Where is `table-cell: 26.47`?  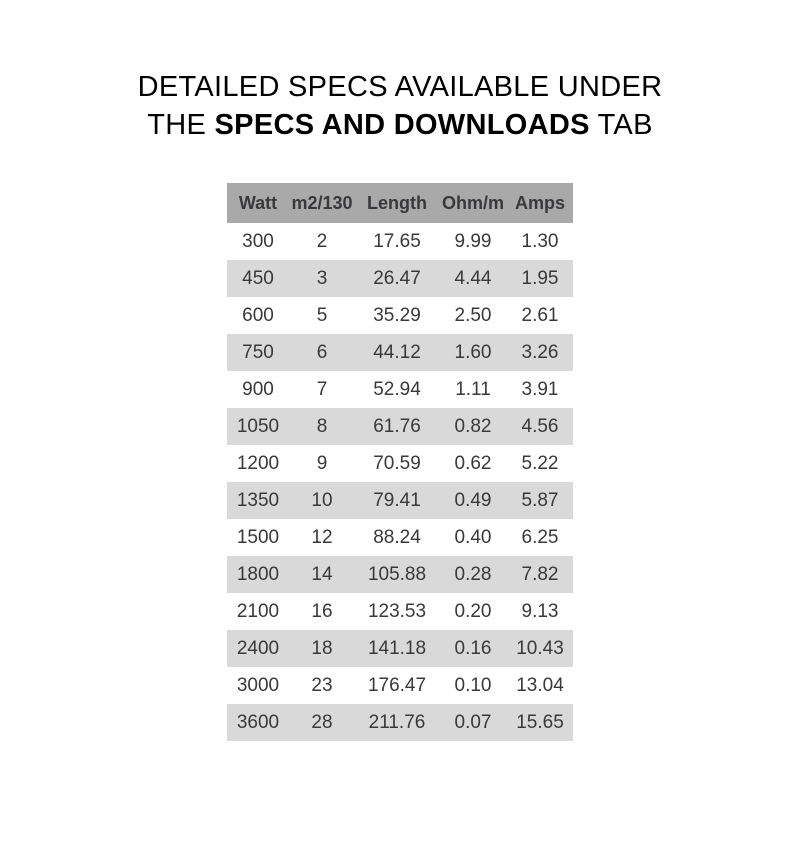
table-cell: 26.47 is located at coordinates (397, 278).